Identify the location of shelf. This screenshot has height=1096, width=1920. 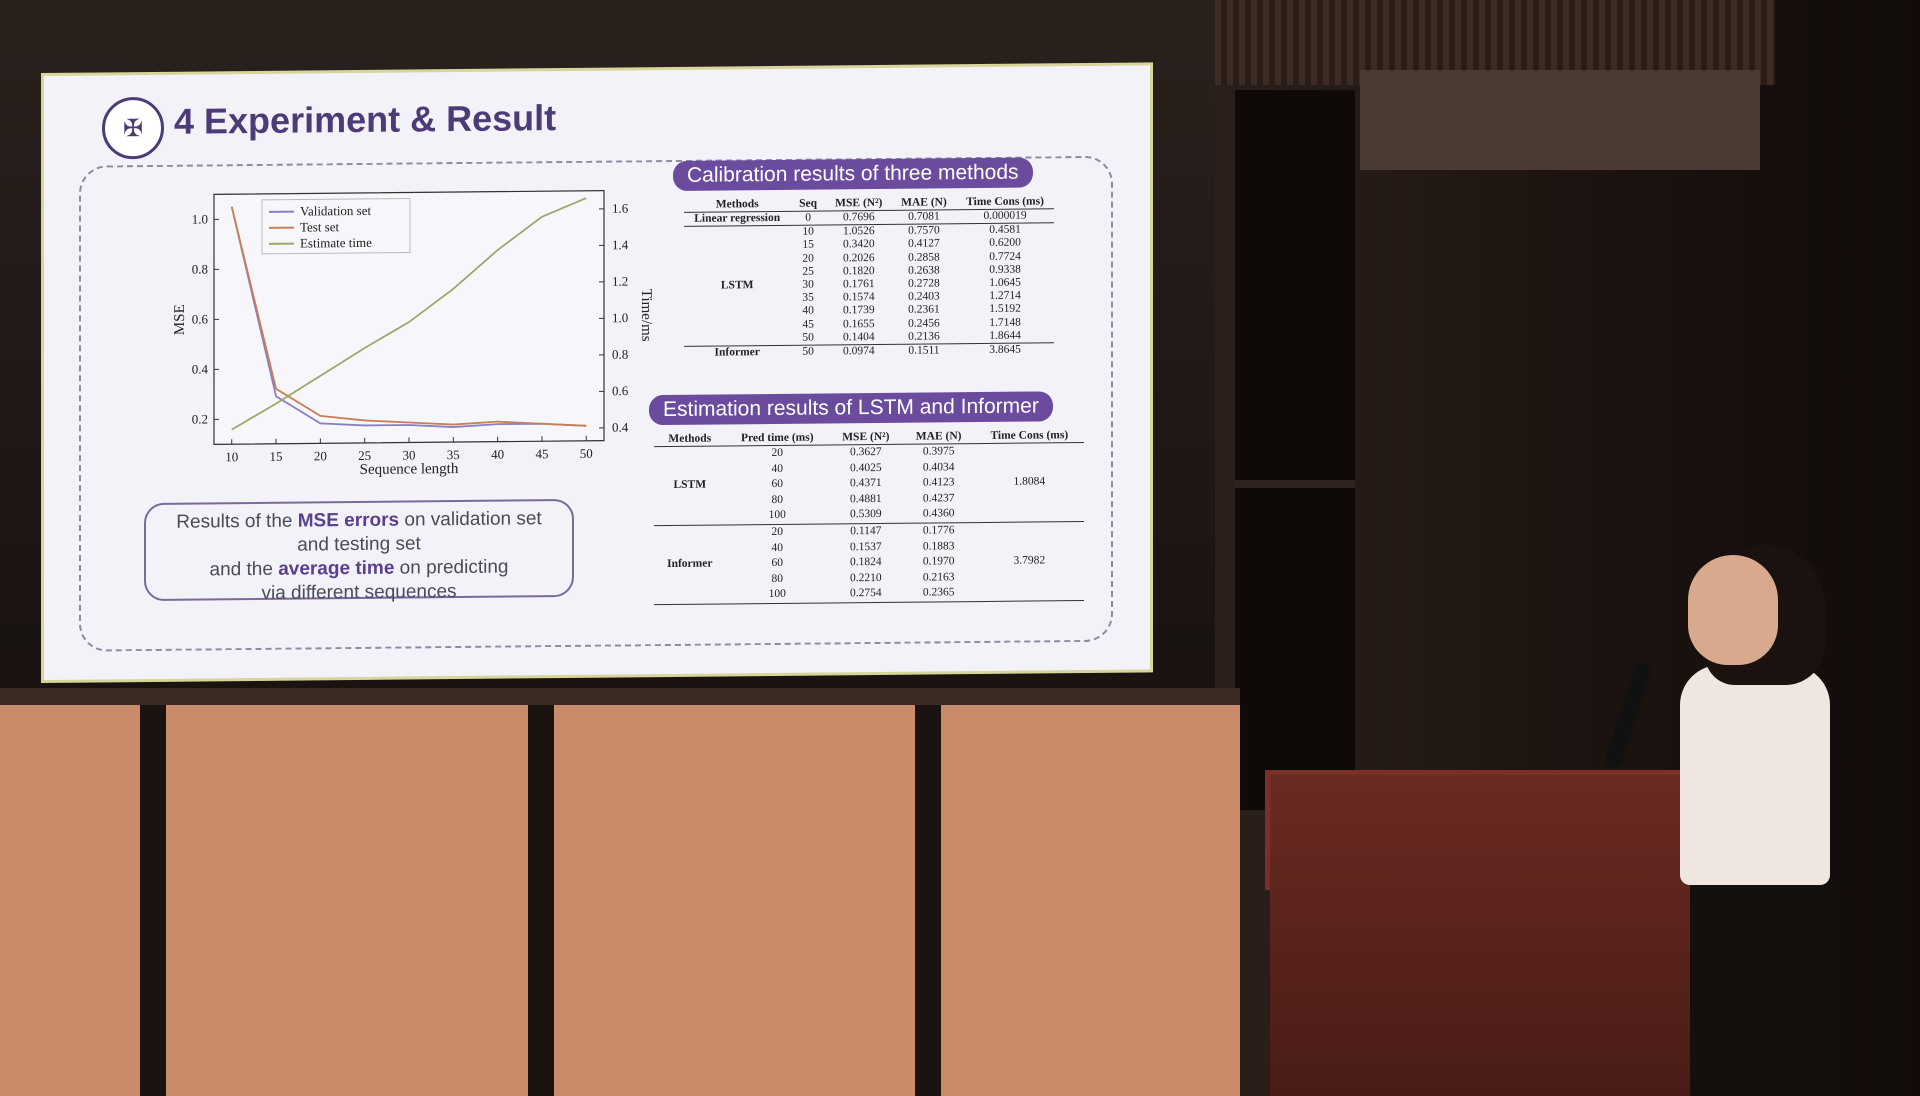
(1295, 484).